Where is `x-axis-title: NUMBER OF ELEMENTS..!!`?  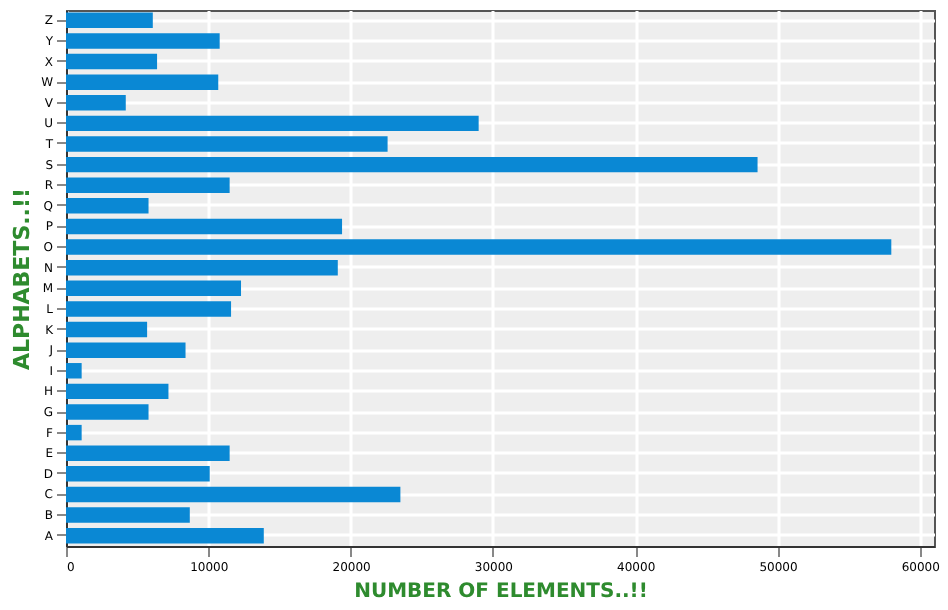
x-axis-title: NUMBER OF ELEMENTS..!! is located at coordinates (501, 592).